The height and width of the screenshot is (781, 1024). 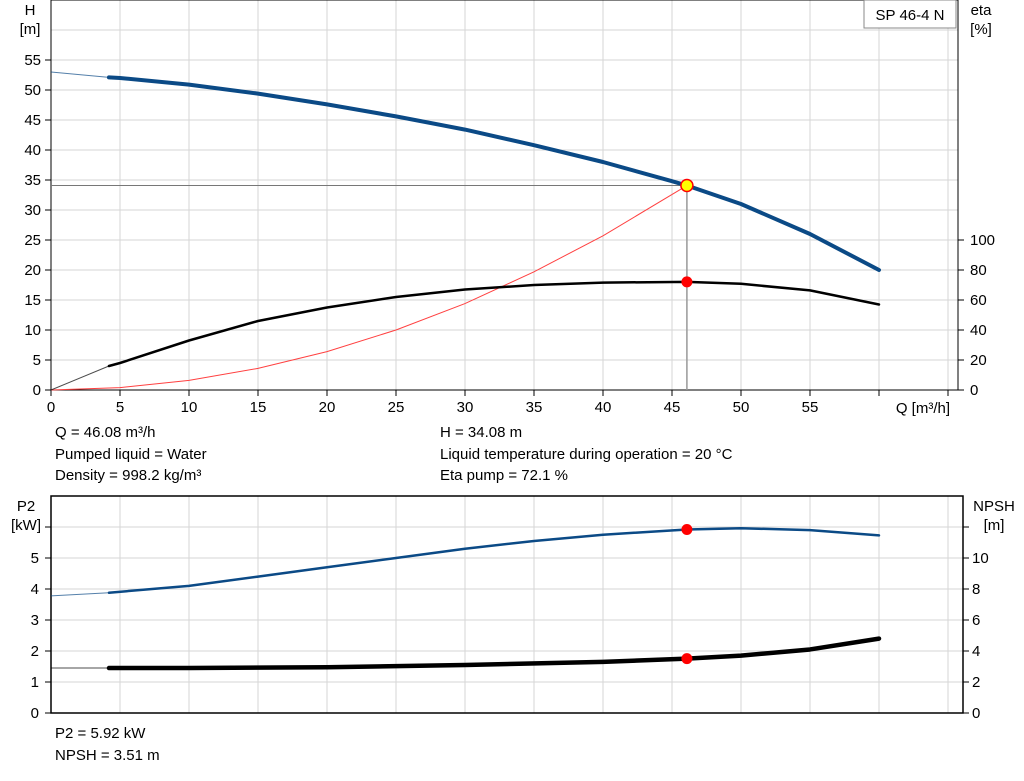 I want to click on x-tick-label: 5, so click(x=120, y=407).